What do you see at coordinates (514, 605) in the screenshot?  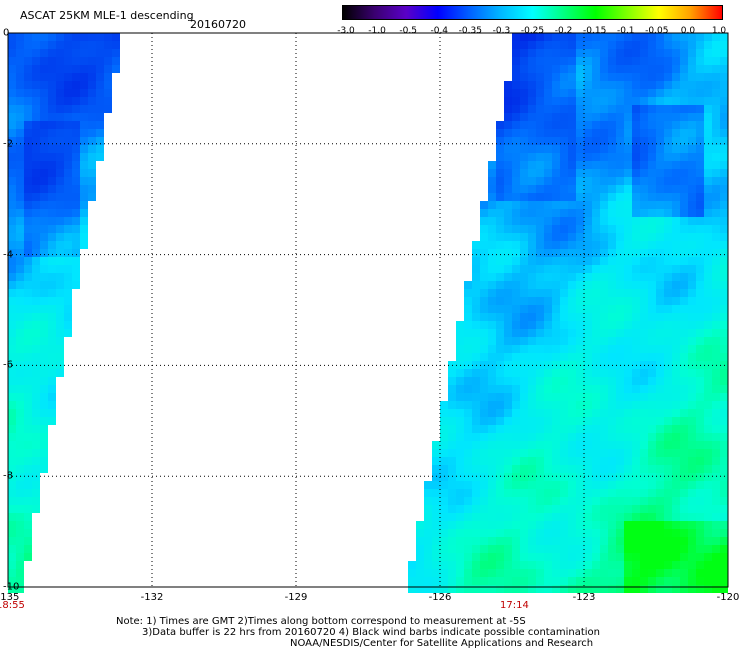 I see `pass-time-label: 17:14` at bounding box center [514, 605].